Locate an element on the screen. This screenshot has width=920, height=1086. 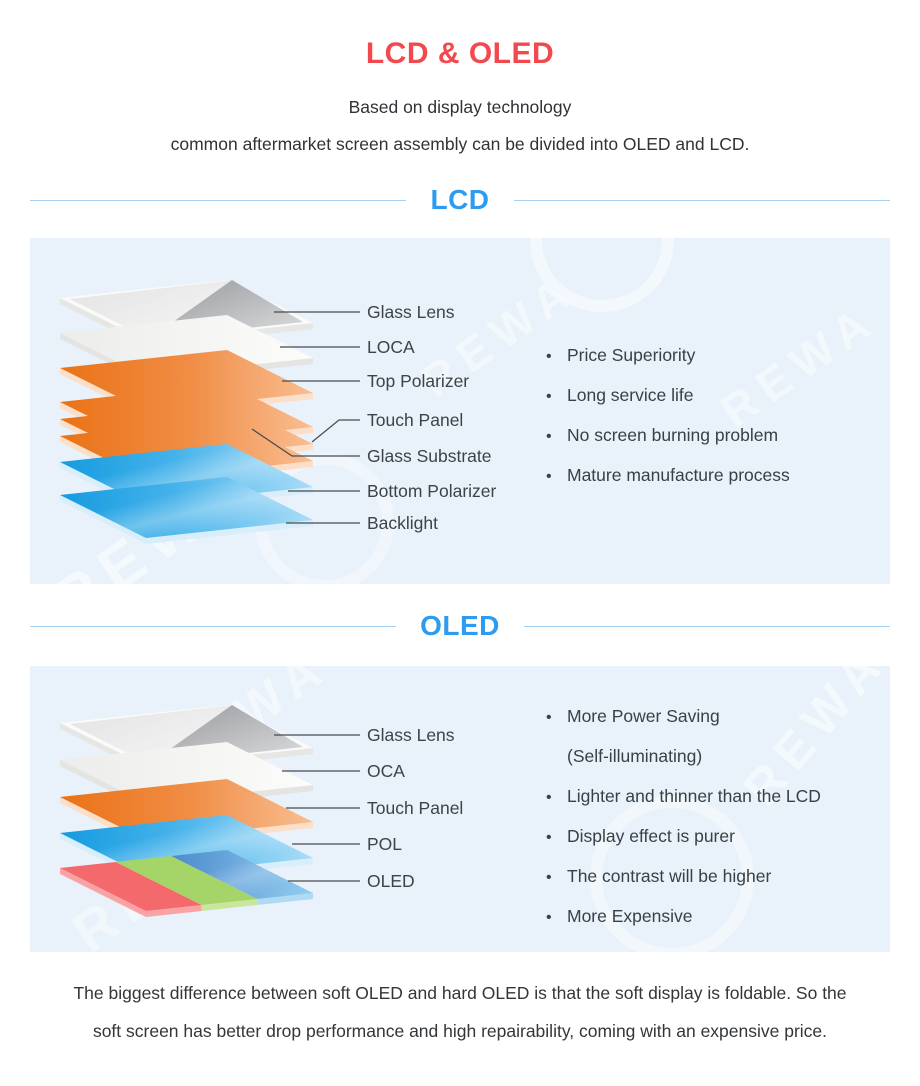
oled-layer-diagram: Glass Lens OCA Touch Panel POL OLED is located at coordinates (261, 811).